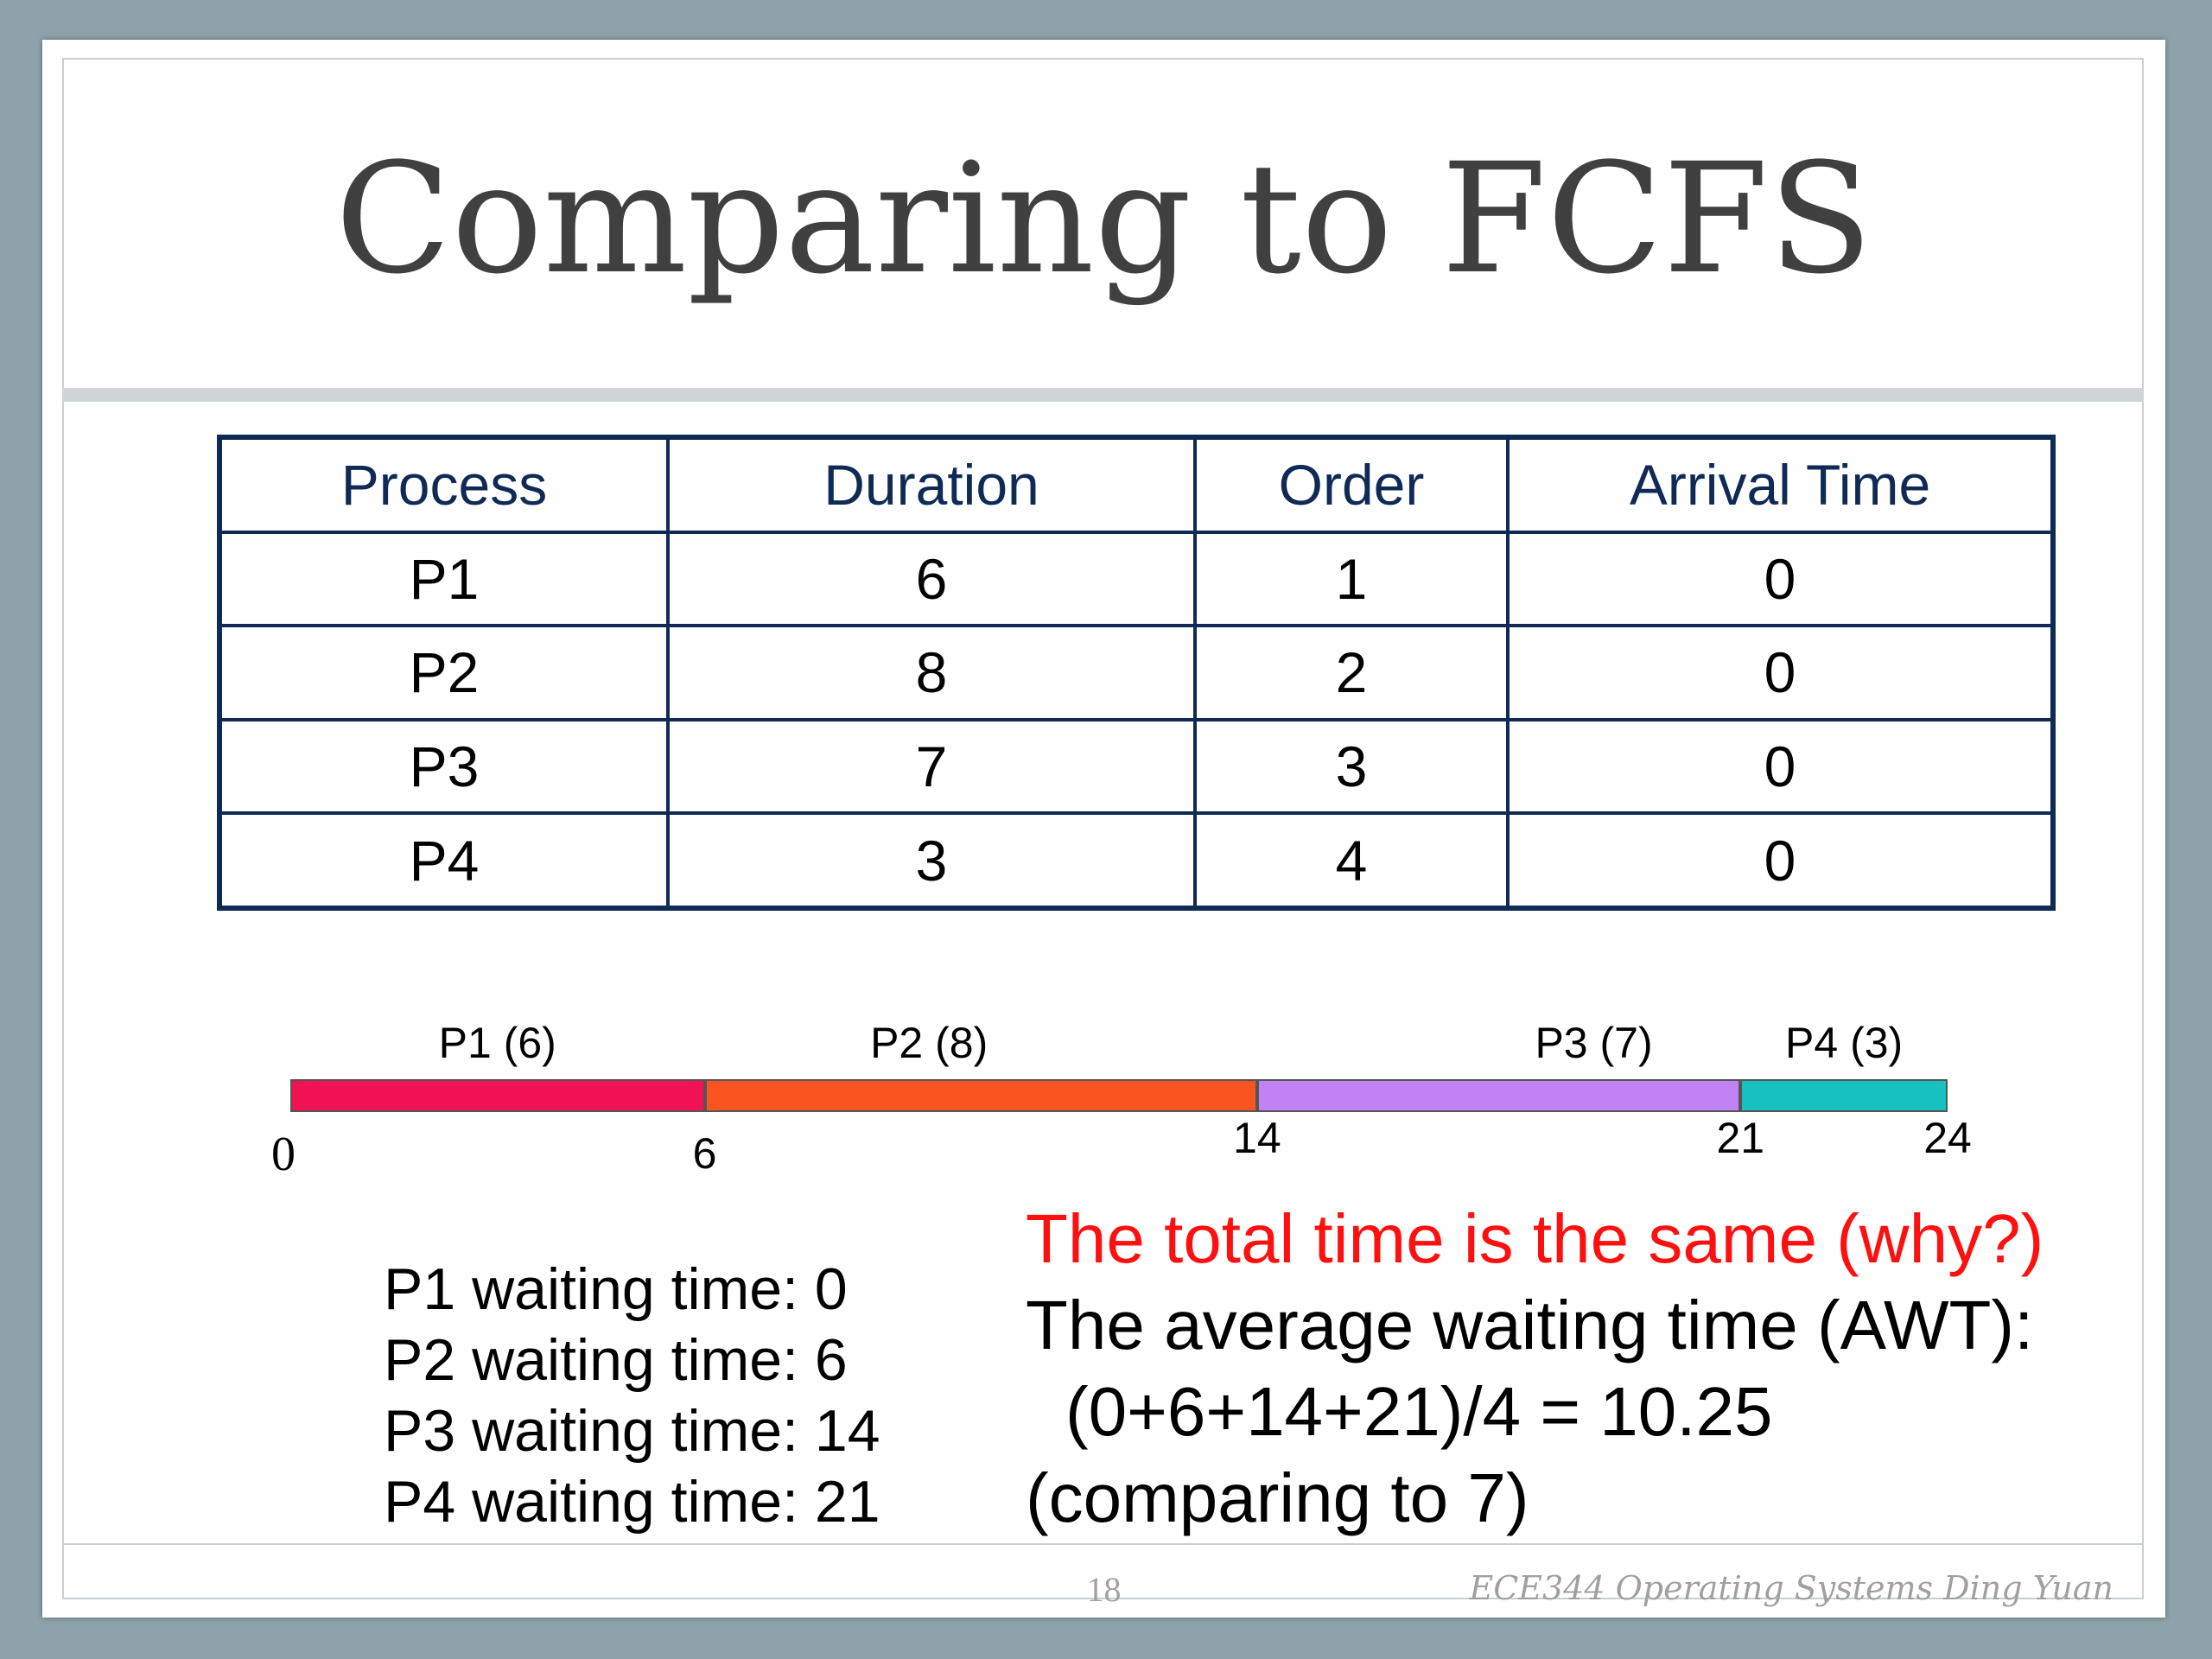 The image size is (2212, 1659). I want to click on table-row: P1 6 1 0, so click(1136, 579).